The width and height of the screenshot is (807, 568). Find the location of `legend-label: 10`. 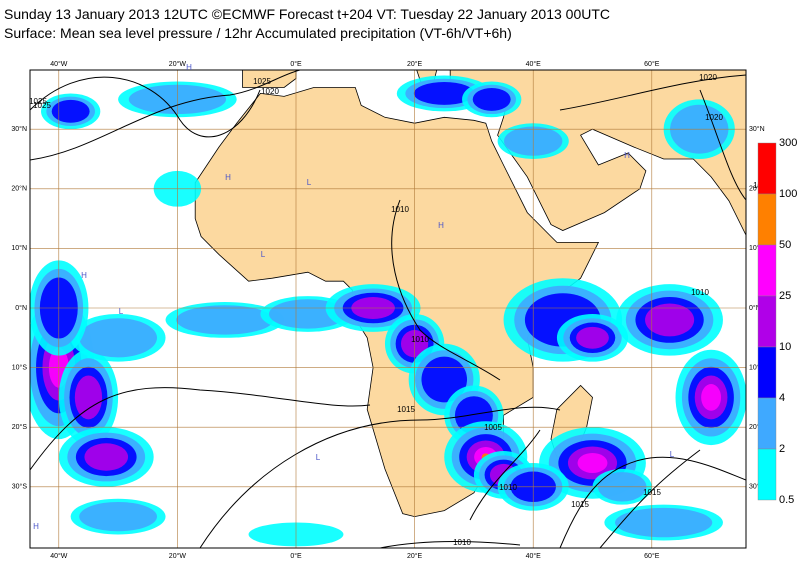

legend-label: 10 is located at coordinates (785, 347).